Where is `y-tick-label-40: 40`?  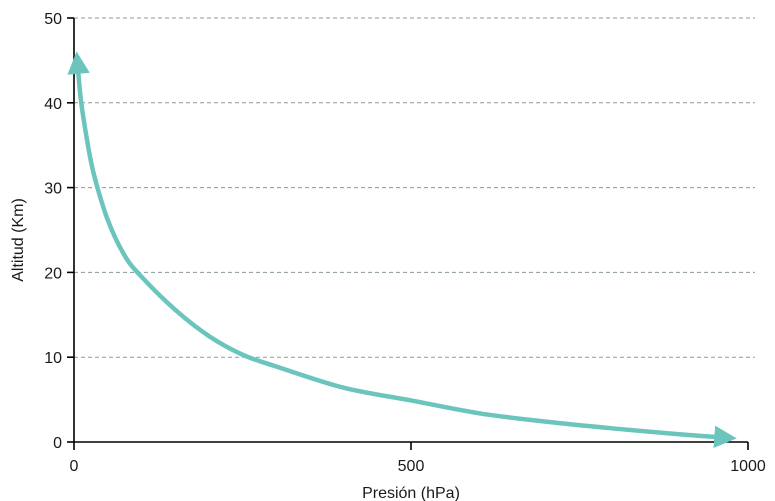 y-tick-label-40: 40 is located at coordinates (53, 104).